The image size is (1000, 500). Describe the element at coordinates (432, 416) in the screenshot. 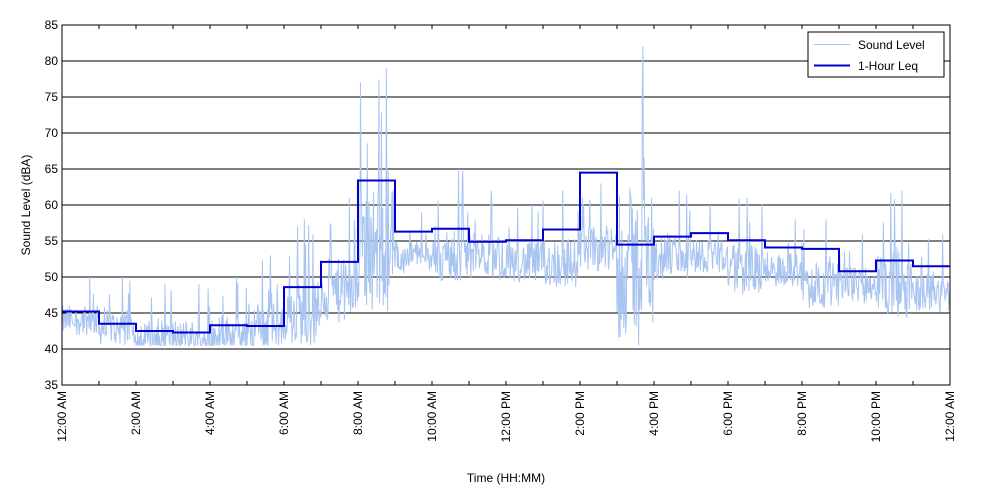

I see `x-tick-label: 10:00 AM` at that location.